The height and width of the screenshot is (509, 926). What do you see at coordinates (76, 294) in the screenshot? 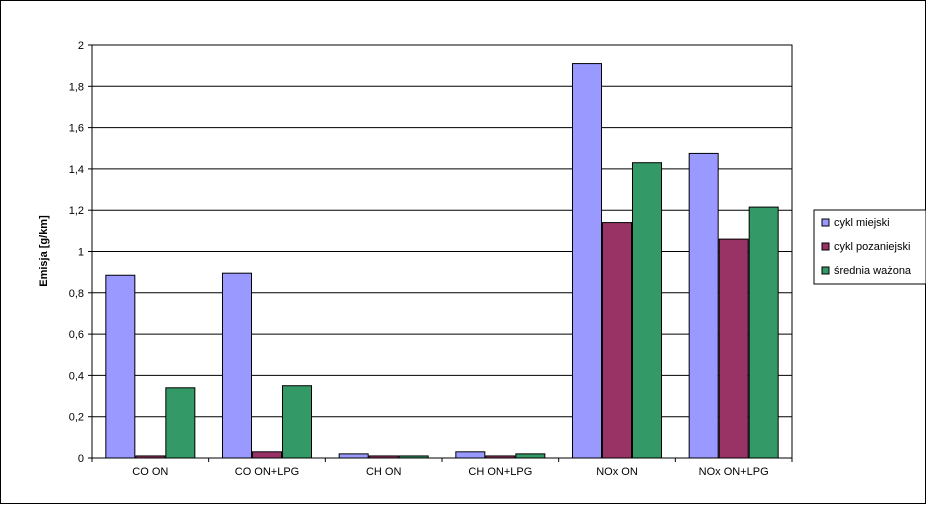
I see `y-tick-label: 0,8` at bounding box center [76, 294].